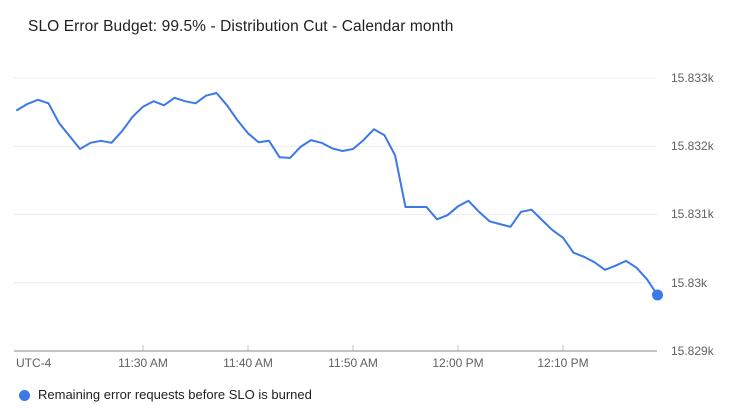  Describe the element at coordinates (34, 363) in the screenshot. I see `timezone-label: UTC-4` at that location.